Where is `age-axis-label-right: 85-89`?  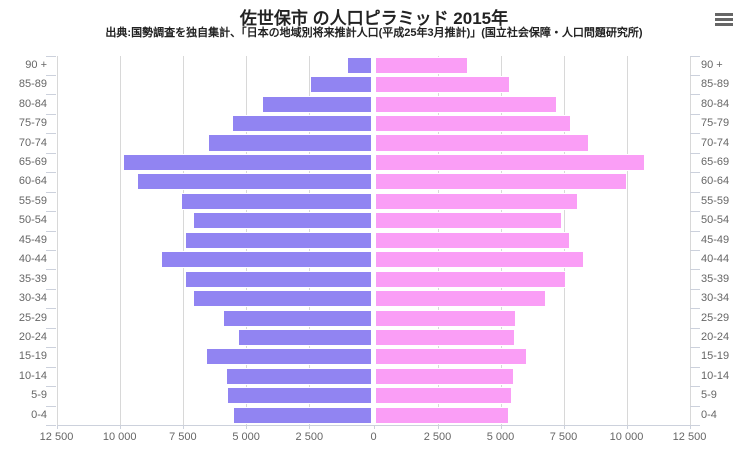
age-axis-label-right: 85-89 is located at coordinates (715, 84).